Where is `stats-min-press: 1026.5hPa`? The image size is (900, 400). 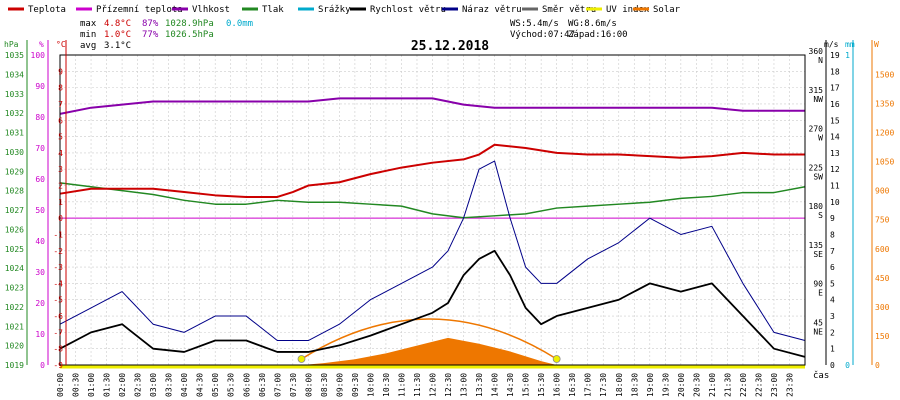
stats-min-press: 1026.5hPa is located at coordinates (189, 35).